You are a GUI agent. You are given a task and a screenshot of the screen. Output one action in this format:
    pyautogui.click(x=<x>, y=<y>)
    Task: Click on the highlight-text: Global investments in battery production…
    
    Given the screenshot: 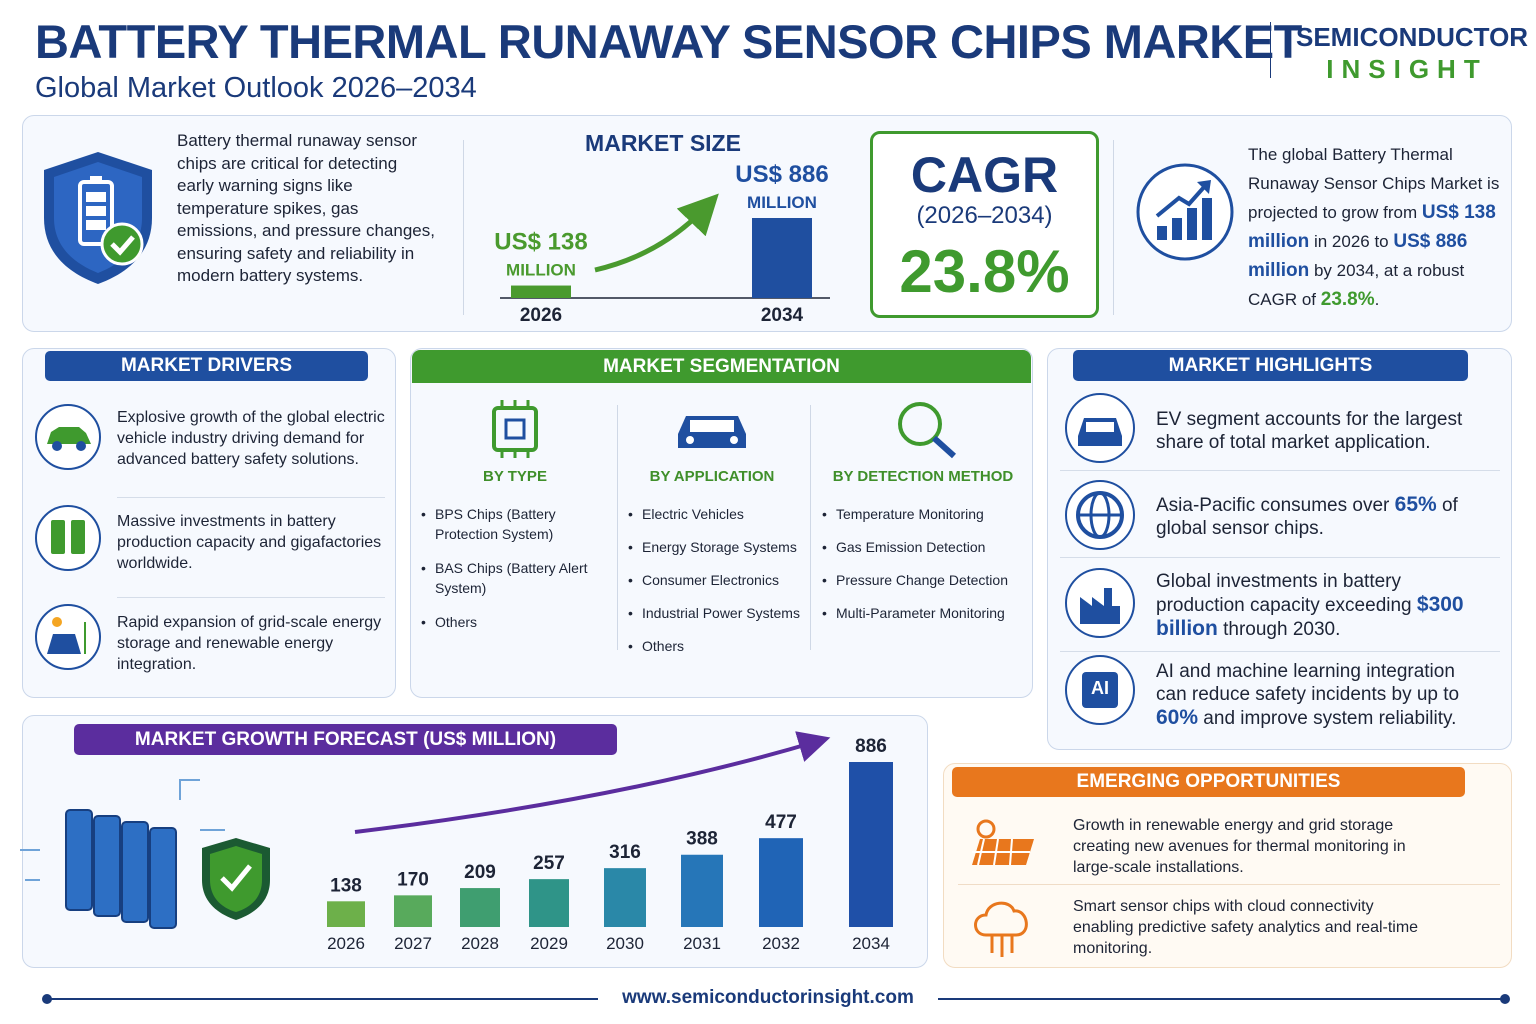 What is the action you would take?
    pyautogui.click(x=1321, y=605)
    